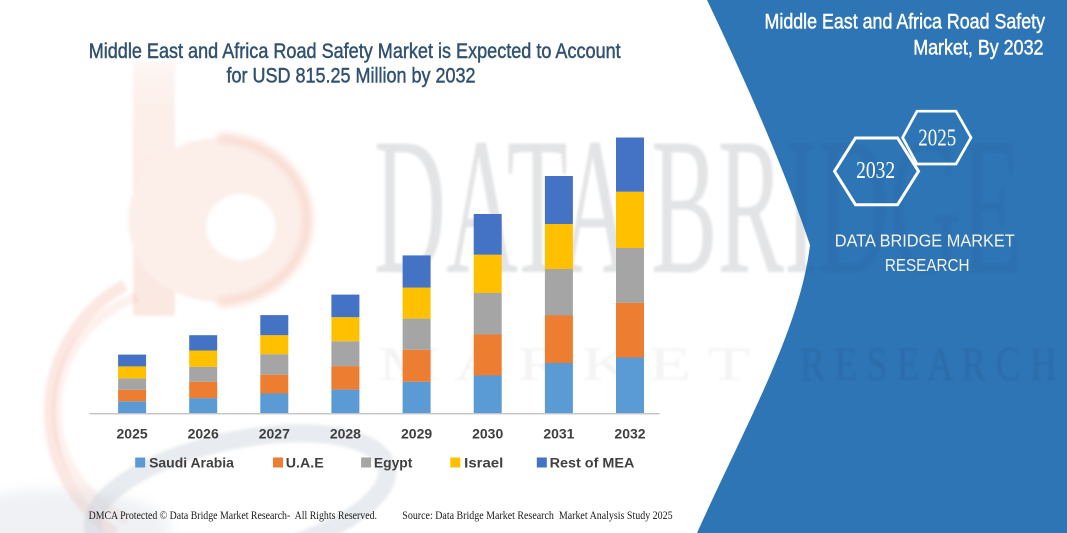  What do you see at coordinates (351, 75) in the screenshot?
I see `svg-text: for USD 815.25 Million by 2032` at bounding box center [351, 75].